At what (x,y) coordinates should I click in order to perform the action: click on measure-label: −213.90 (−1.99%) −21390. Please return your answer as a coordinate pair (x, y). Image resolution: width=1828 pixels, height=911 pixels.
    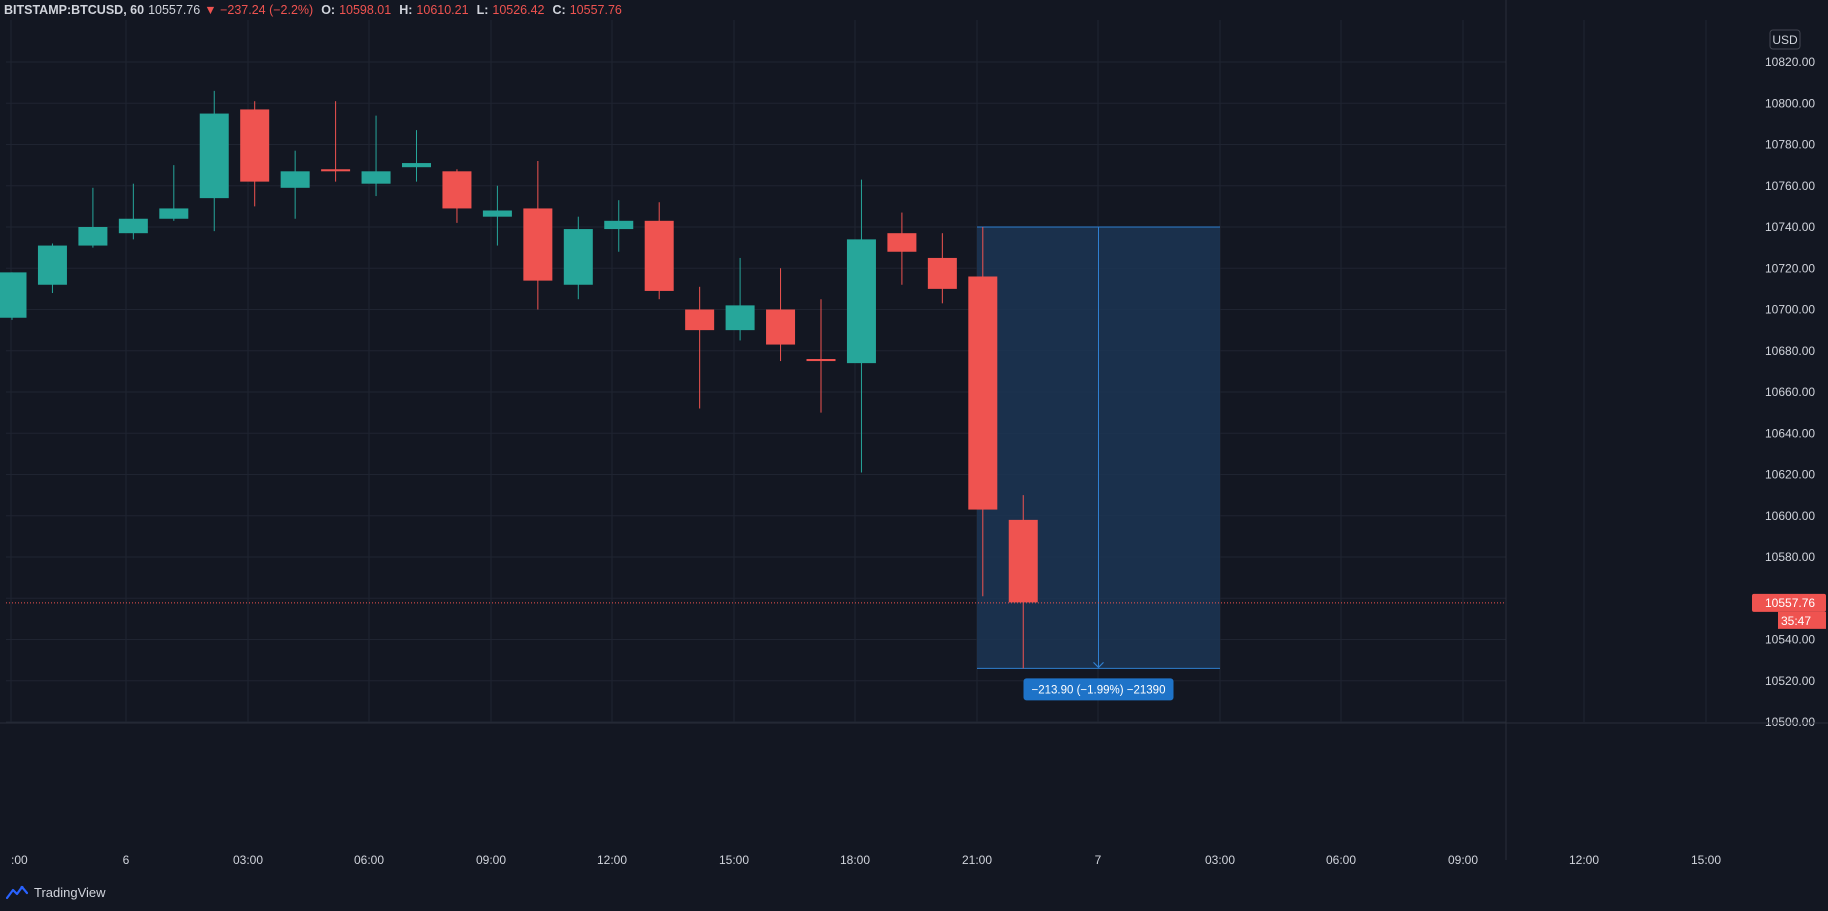
    Looking at the image, I should click on (1099, 690).